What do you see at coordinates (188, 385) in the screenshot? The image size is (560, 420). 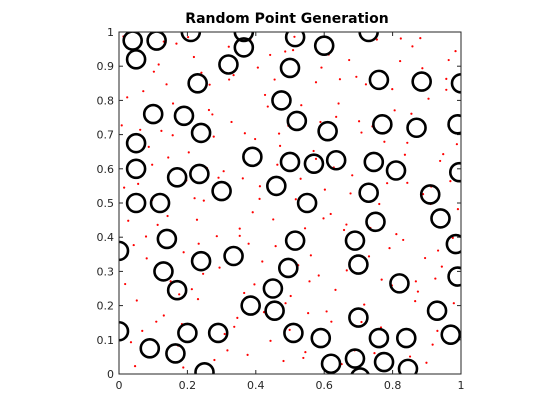 I see `x-tick-label: 0.2` at bounding box center [188, 385].